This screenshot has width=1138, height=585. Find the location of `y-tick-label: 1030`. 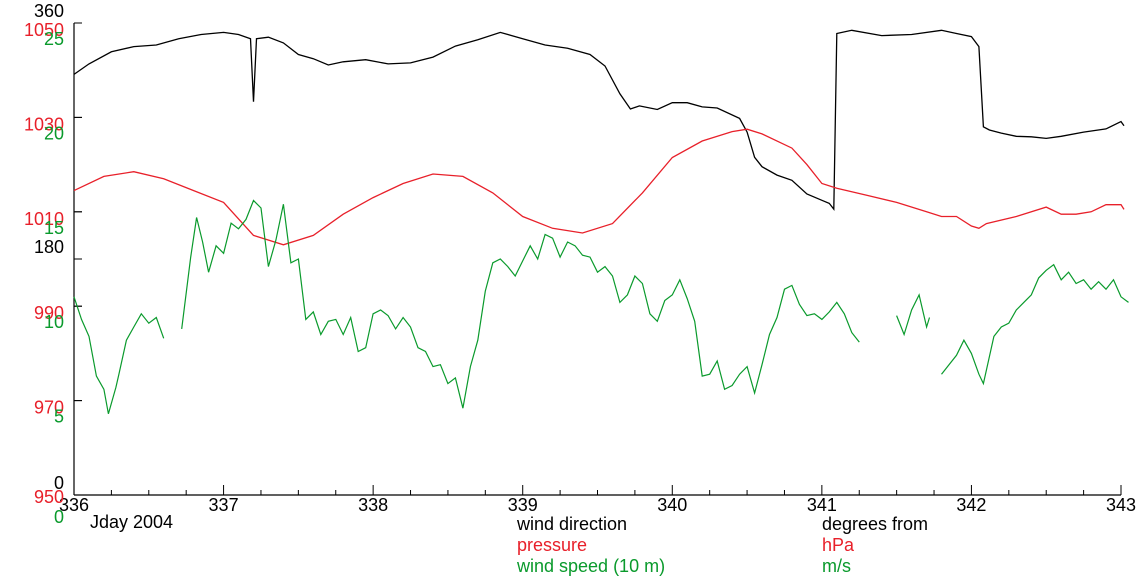

y-tick-label: 1030 is located at coordinates (44, 124).